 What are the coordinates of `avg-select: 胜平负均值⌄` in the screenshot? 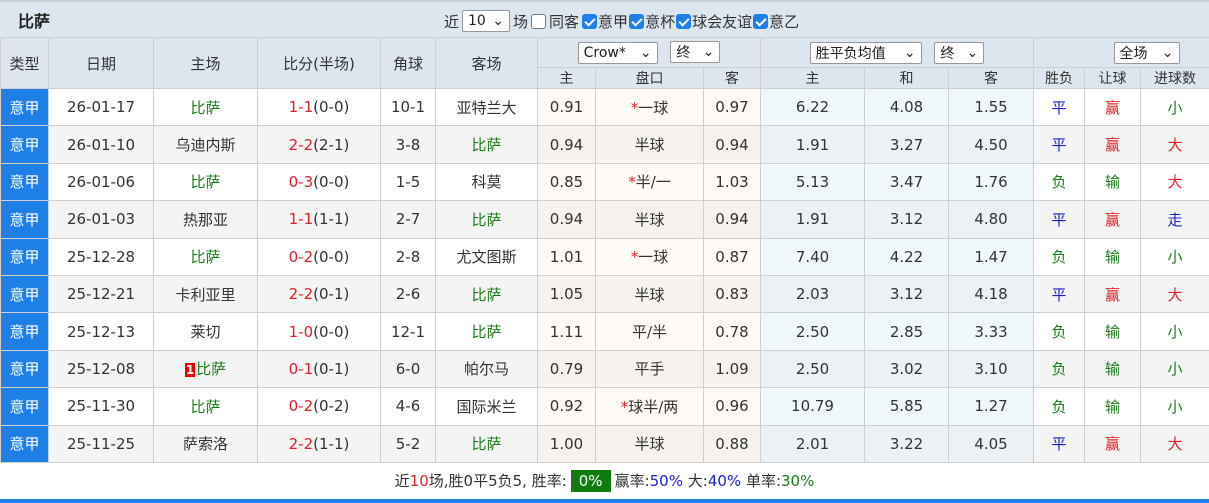 It's located at (866, 53).